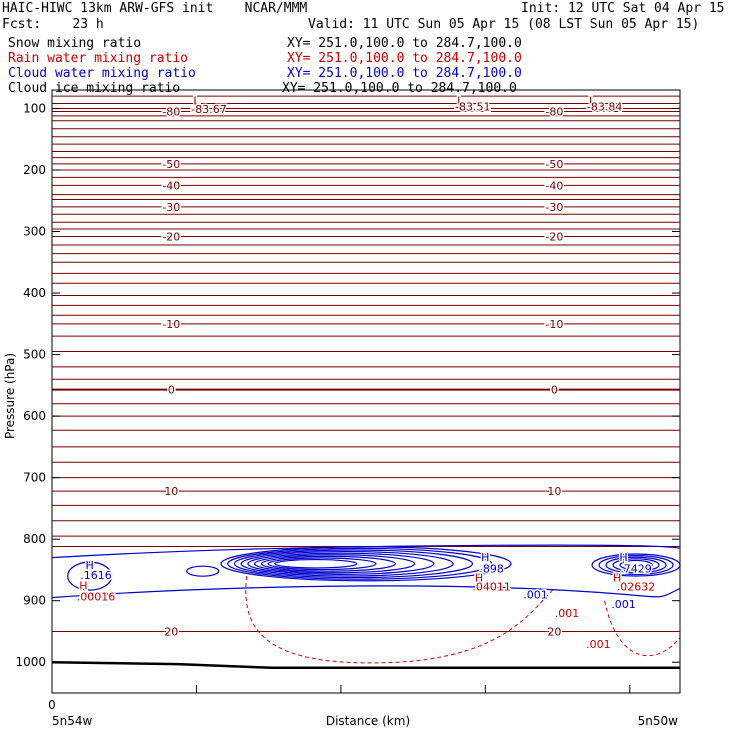  What do you see at coordinates (554, 164) in the screenshot?
I see `isotherm-label: -50` at bounding box center [554, 164].